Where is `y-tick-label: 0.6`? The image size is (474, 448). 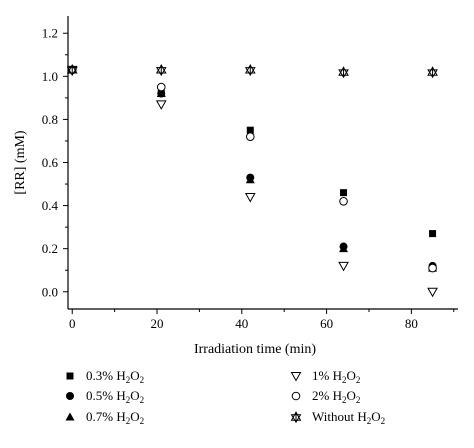
y-tick-label: 0.6 is located at coordinates (50, 162).